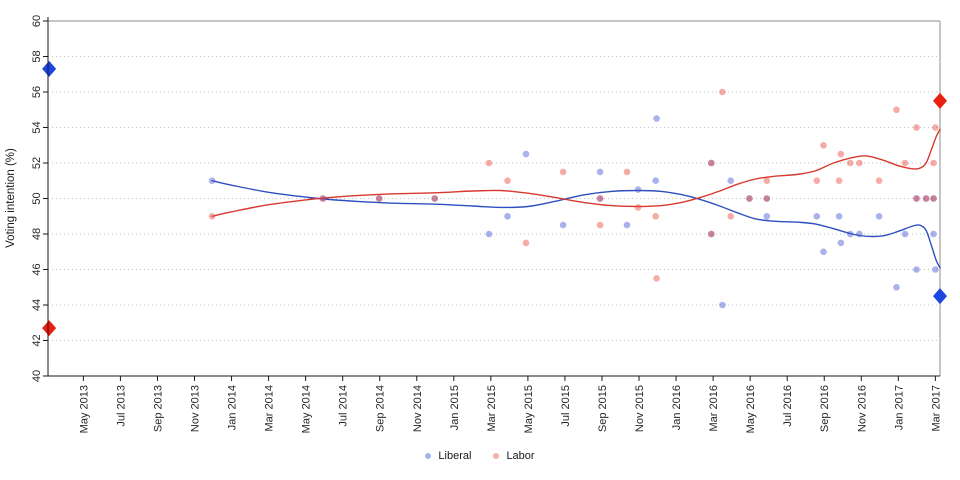 Image resolution: width=960 pixels, height=480 pixels. Describe the element at coordinates (529, 409) in the screenshot. I see `x-tick-label: May 2015` at that location.